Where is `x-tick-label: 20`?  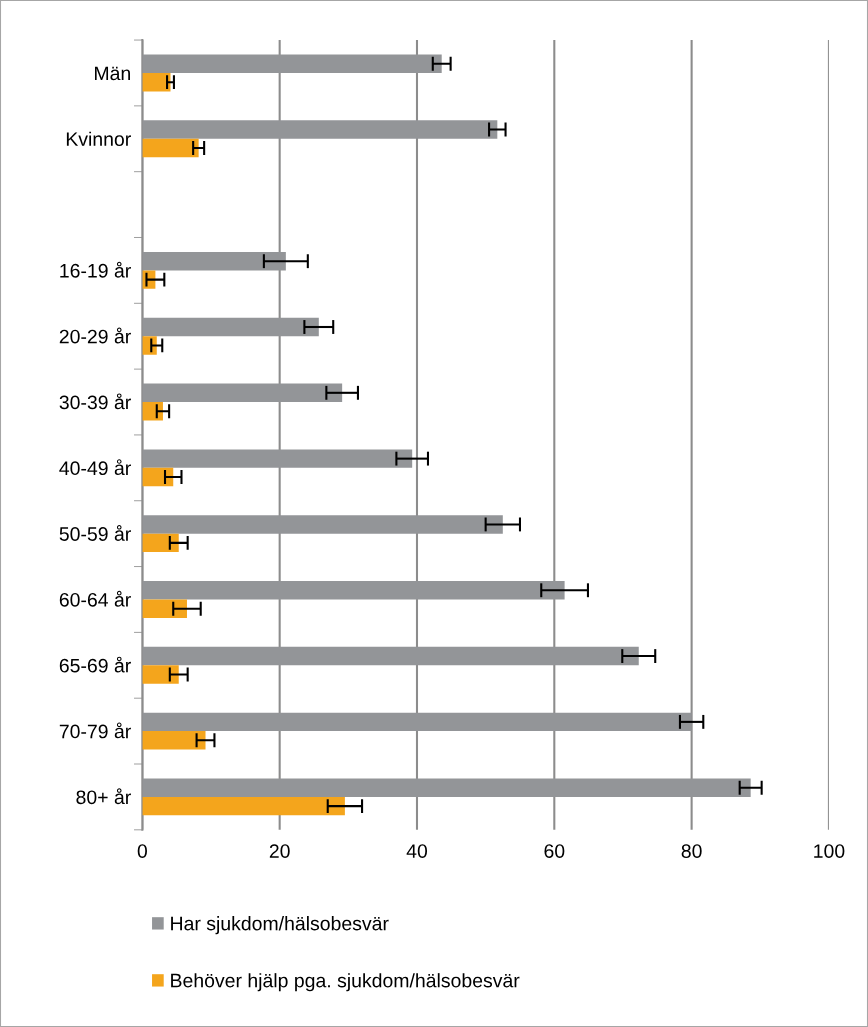
x-tick-label: 20 is located at coordinates (279, 851).